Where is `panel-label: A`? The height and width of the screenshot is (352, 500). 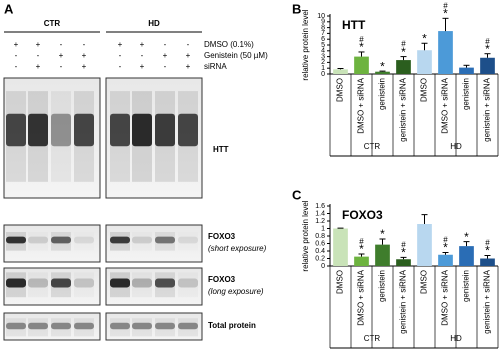
panel-label: A is located at coordinates (9, 8).